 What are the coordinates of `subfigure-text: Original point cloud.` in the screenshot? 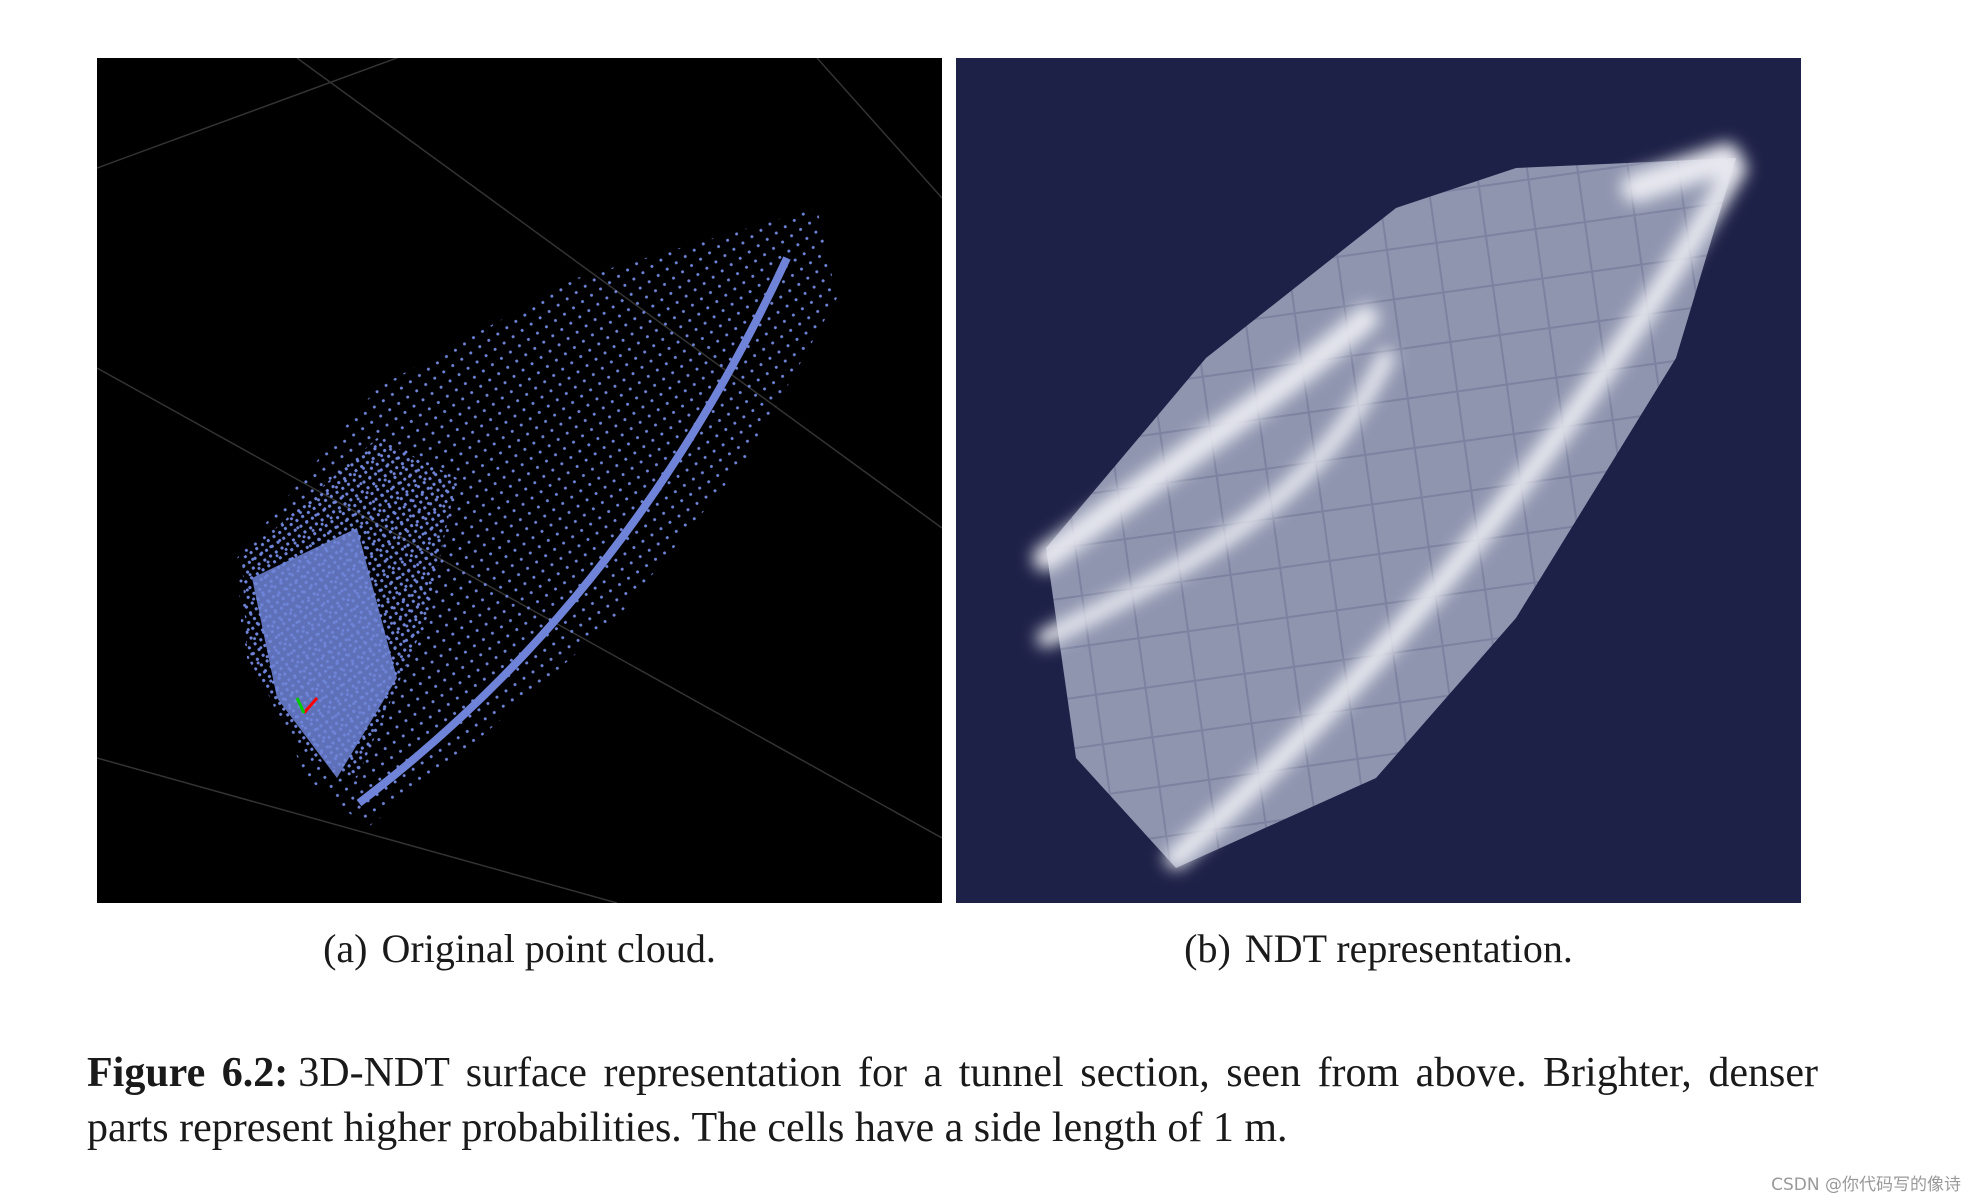 It's located at (548, 948).